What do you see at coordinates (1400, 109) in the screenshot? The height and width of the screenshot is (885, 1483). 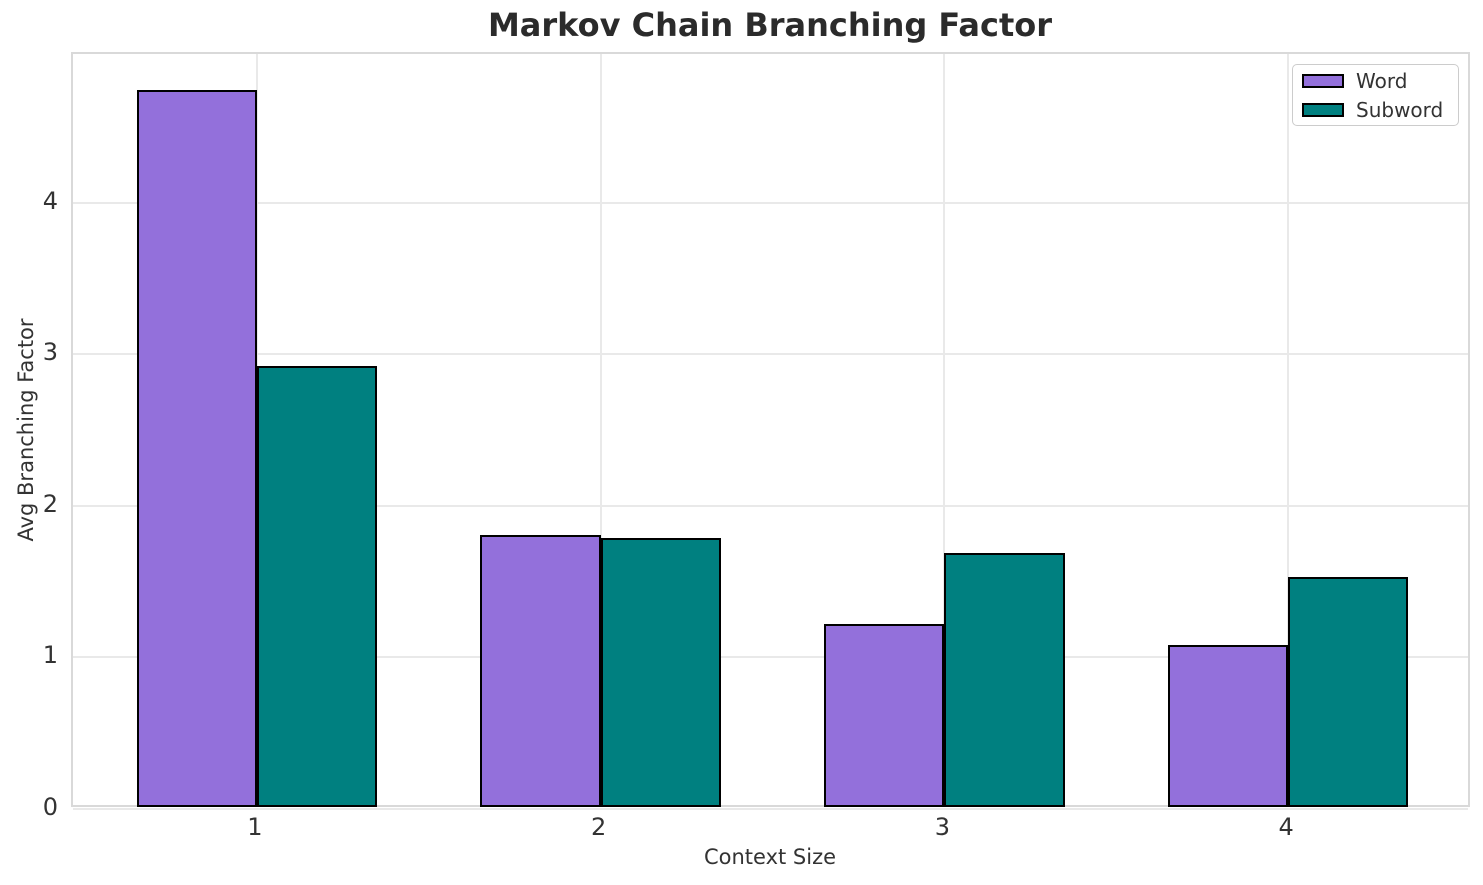 I see `subword-legend-label: Subword` at bounding box center [1400, 109].